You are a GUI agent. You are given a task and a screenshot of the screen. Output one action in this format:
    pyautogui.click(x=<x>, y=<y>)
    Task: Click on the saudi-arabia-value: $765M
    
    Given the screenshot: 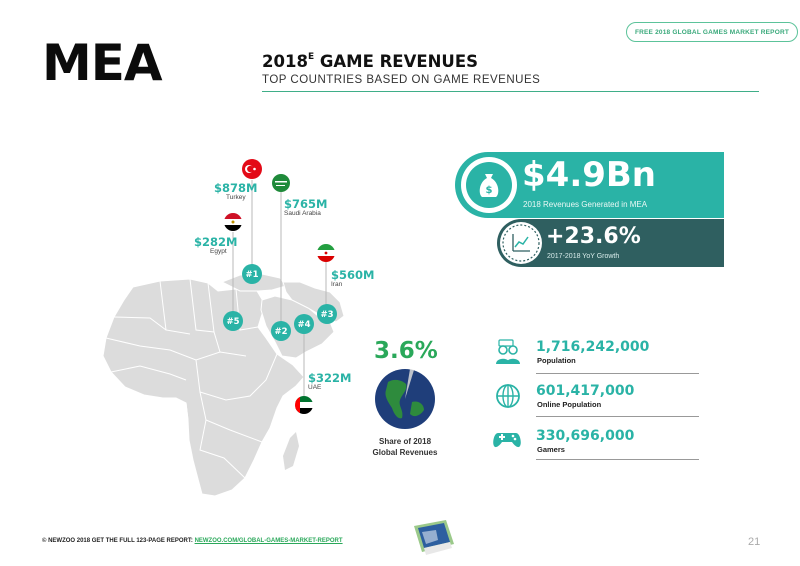 What is the action you would take?
    pyautogui.click(x=306, y=204)
    